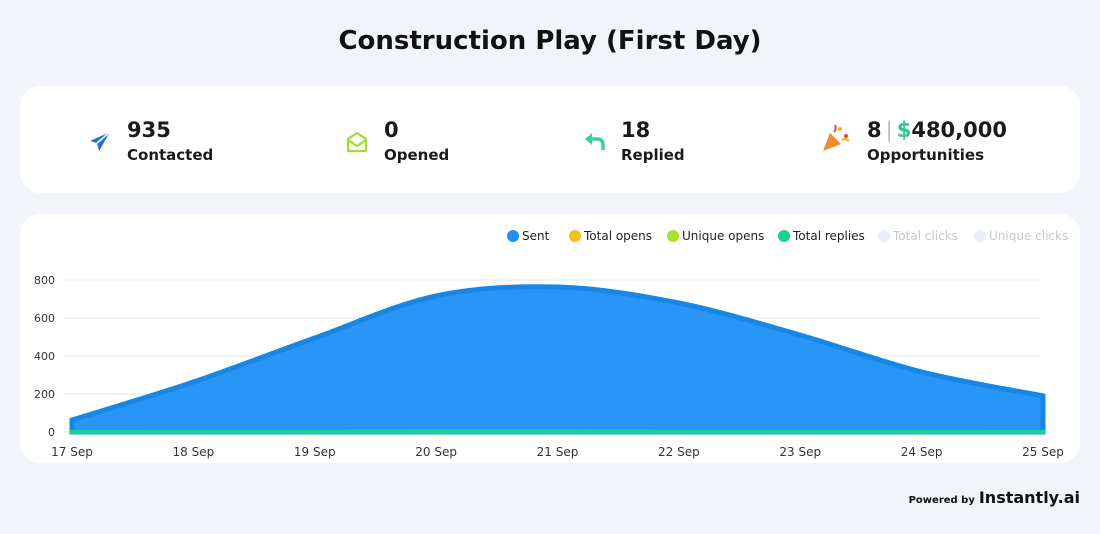 The height and width of the screenshot is (534, 1100). Describe the element at coordinates (44, 280) in the screenshot. I see `y-tick-label: 800` at that location.